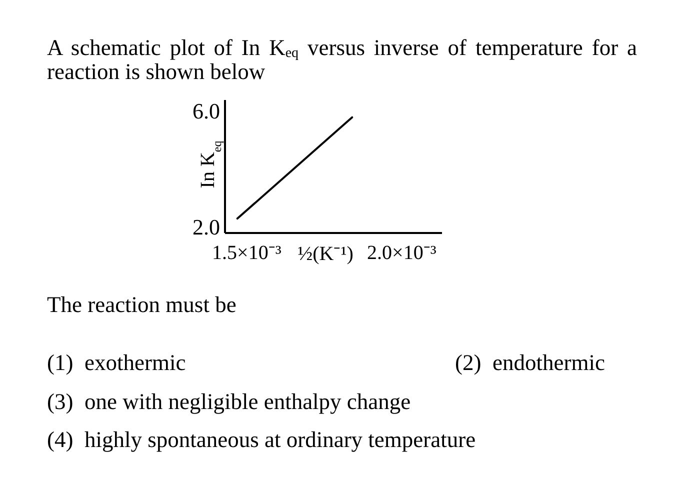  What do you see at coordinates (342, 59) in the screenshot?
I see `chart-title: A schematic plot of In K$_{eq}$ versus inverse of temperature for a reaction is shown below` at bounding box center [342, 59].